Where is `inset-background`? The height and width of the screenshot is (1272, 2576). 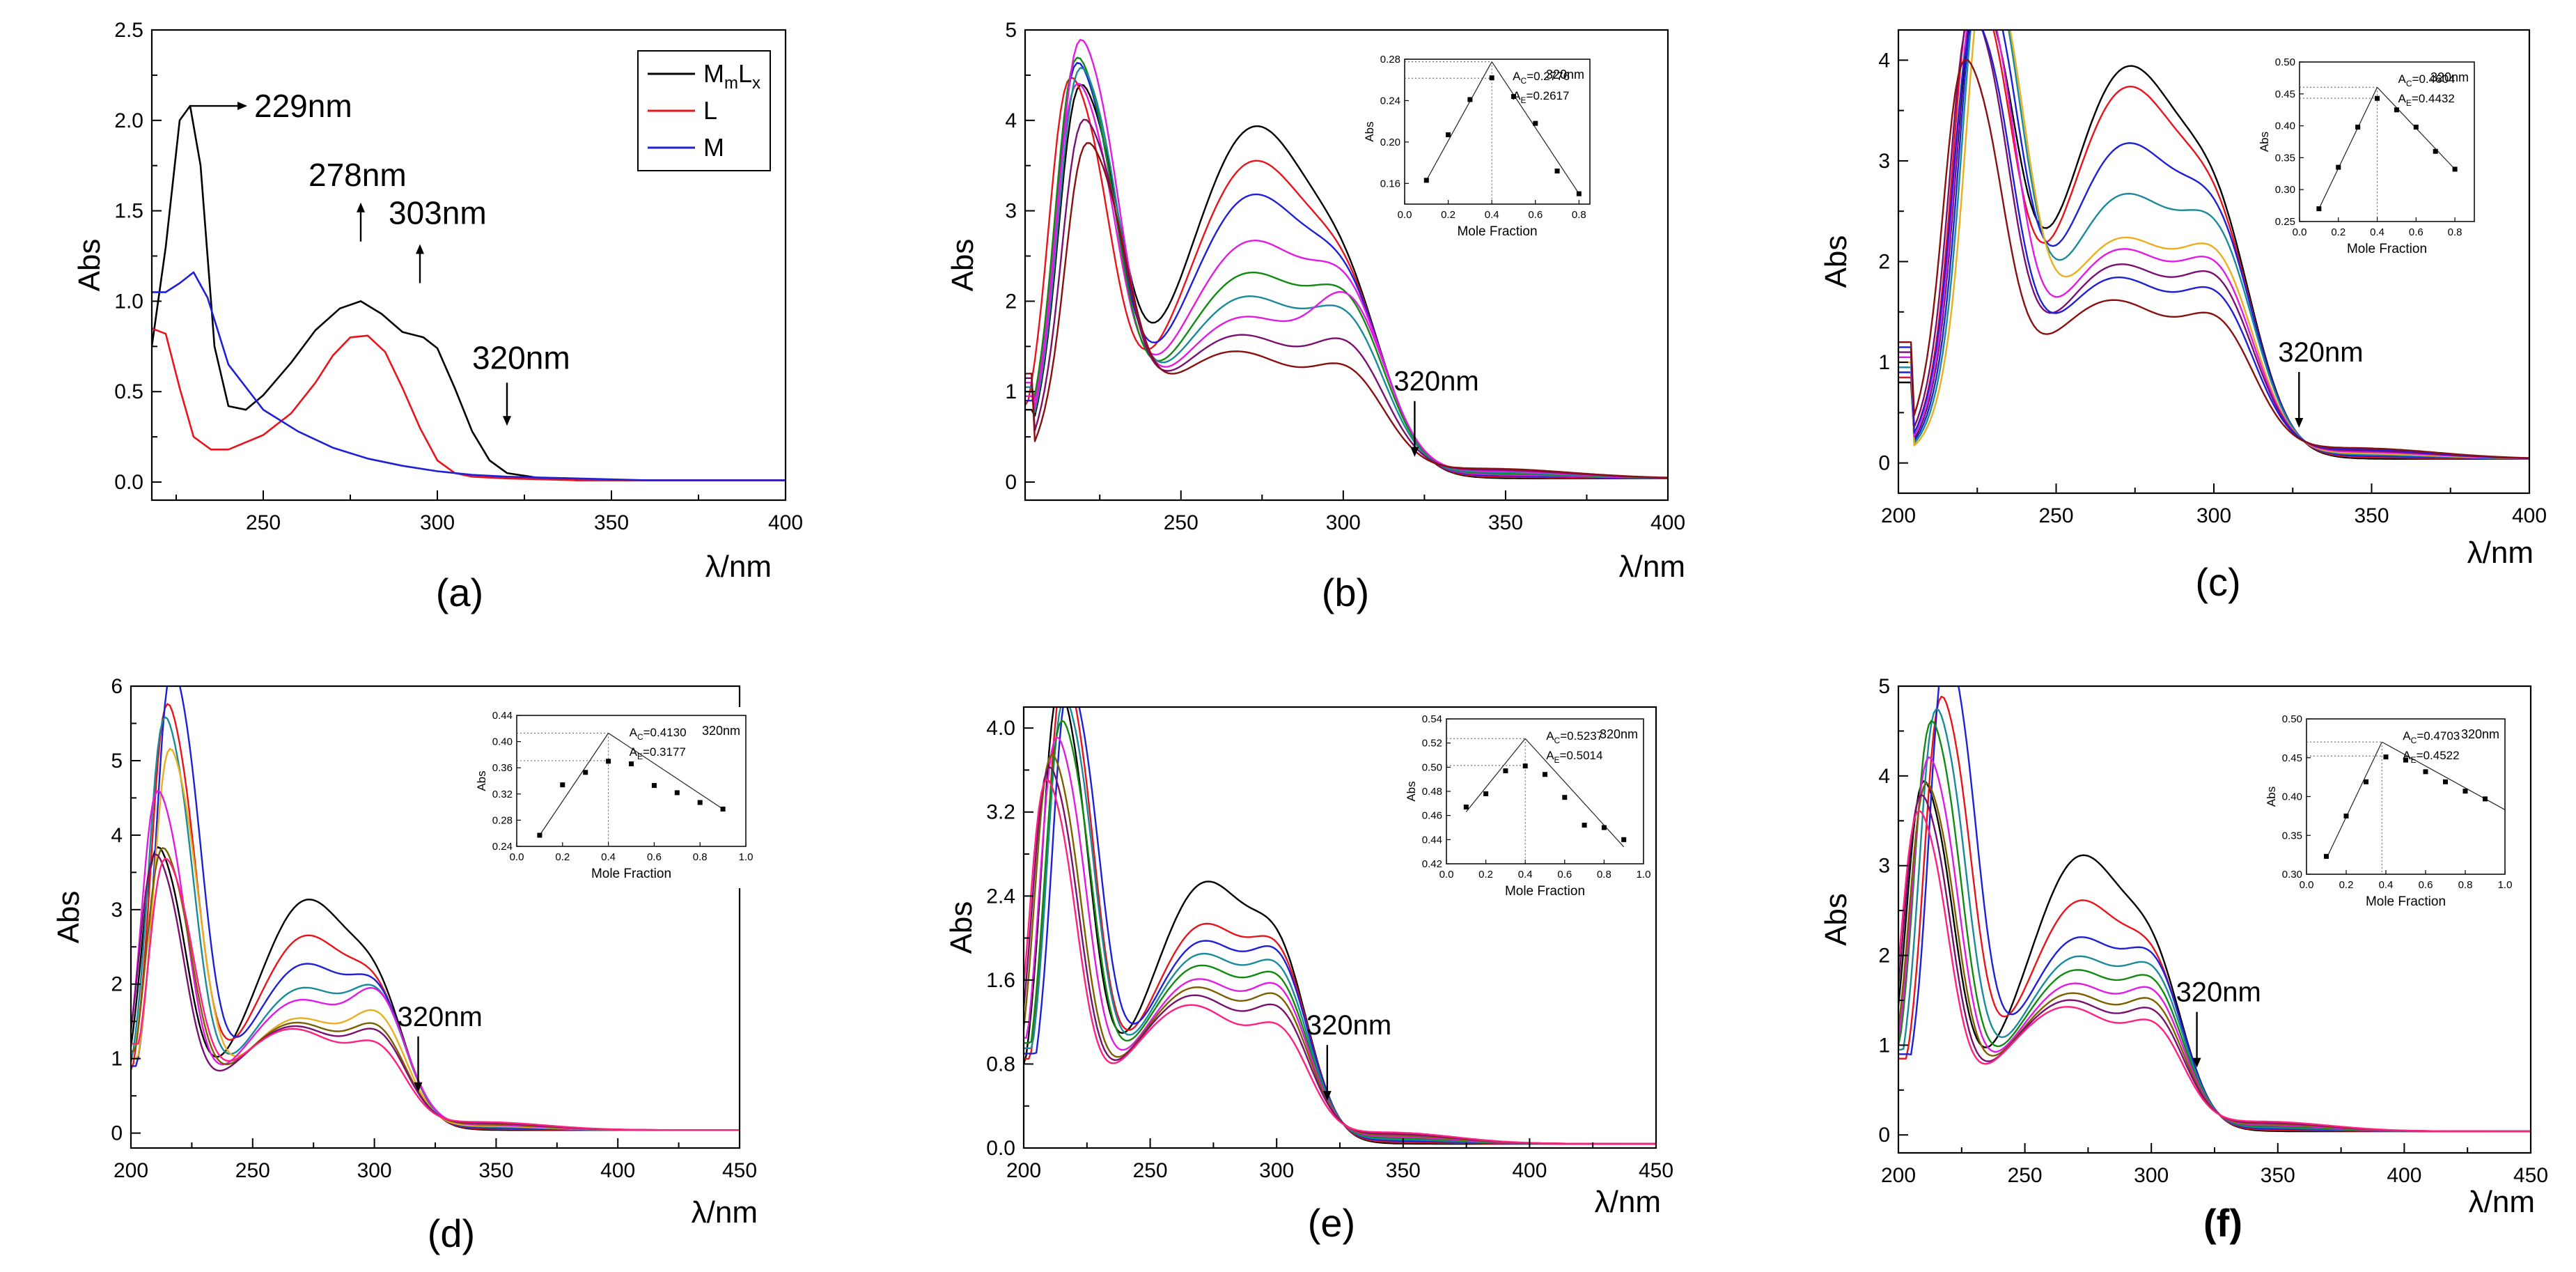 inset-background is located at coordinates (2388, 813).